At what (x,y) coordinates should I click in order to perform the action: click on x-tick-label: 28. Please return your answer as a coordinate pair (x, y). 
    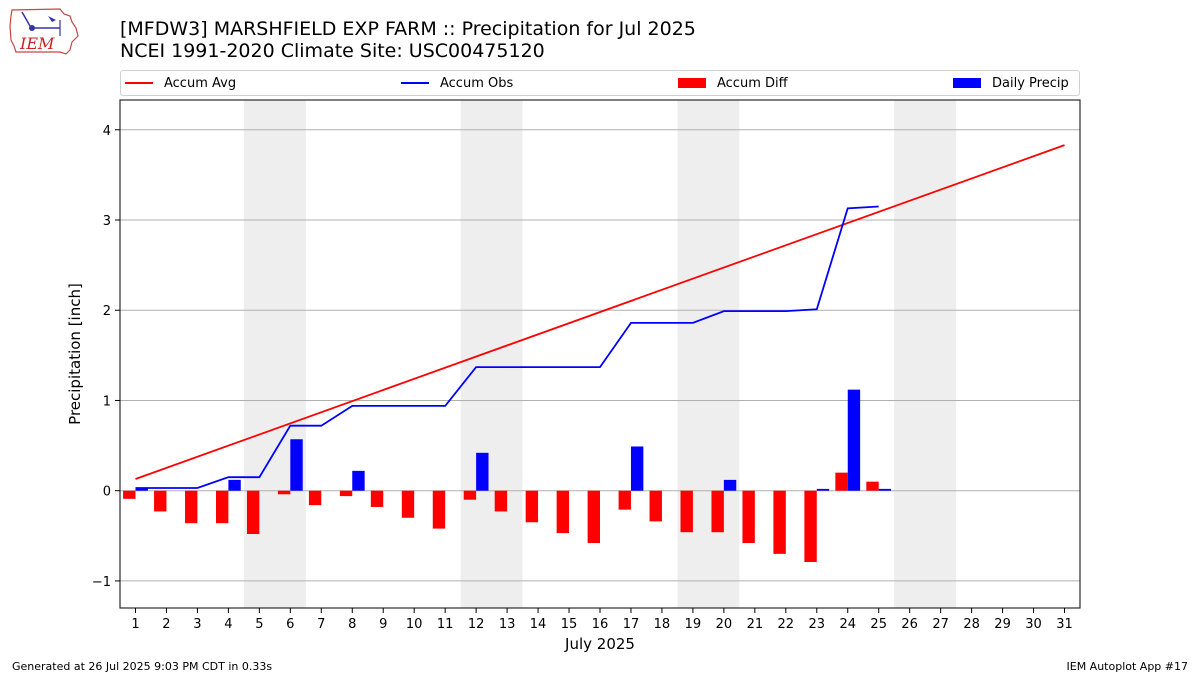
    Looking at the image, I should click on (971, 624).